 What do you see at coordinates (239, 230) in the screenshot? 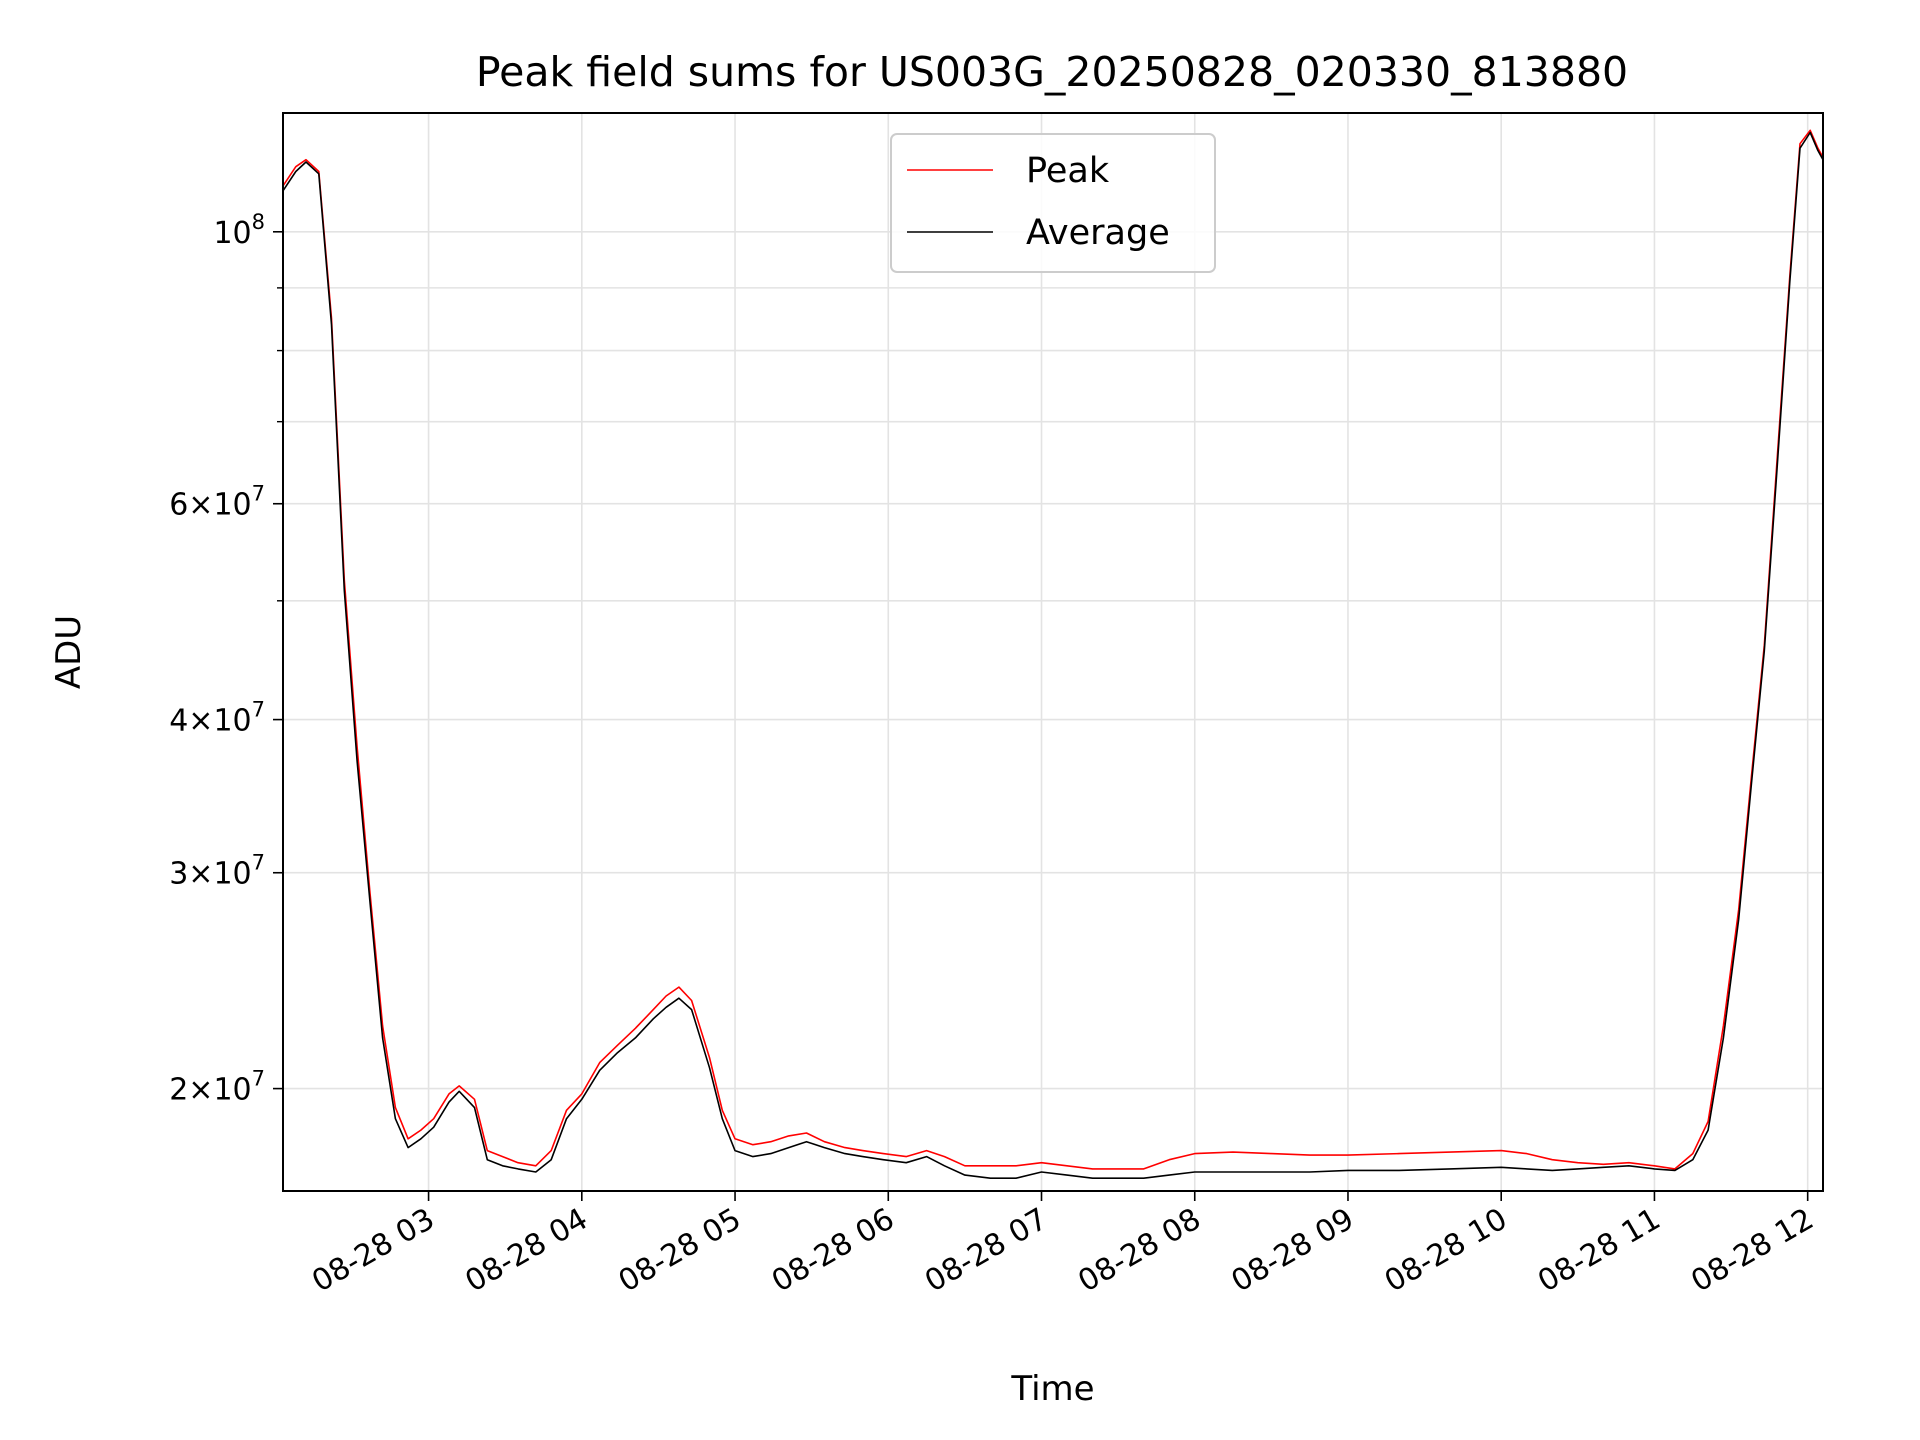
I see `y-tick-label: 108` at bounding box center [239, 230].